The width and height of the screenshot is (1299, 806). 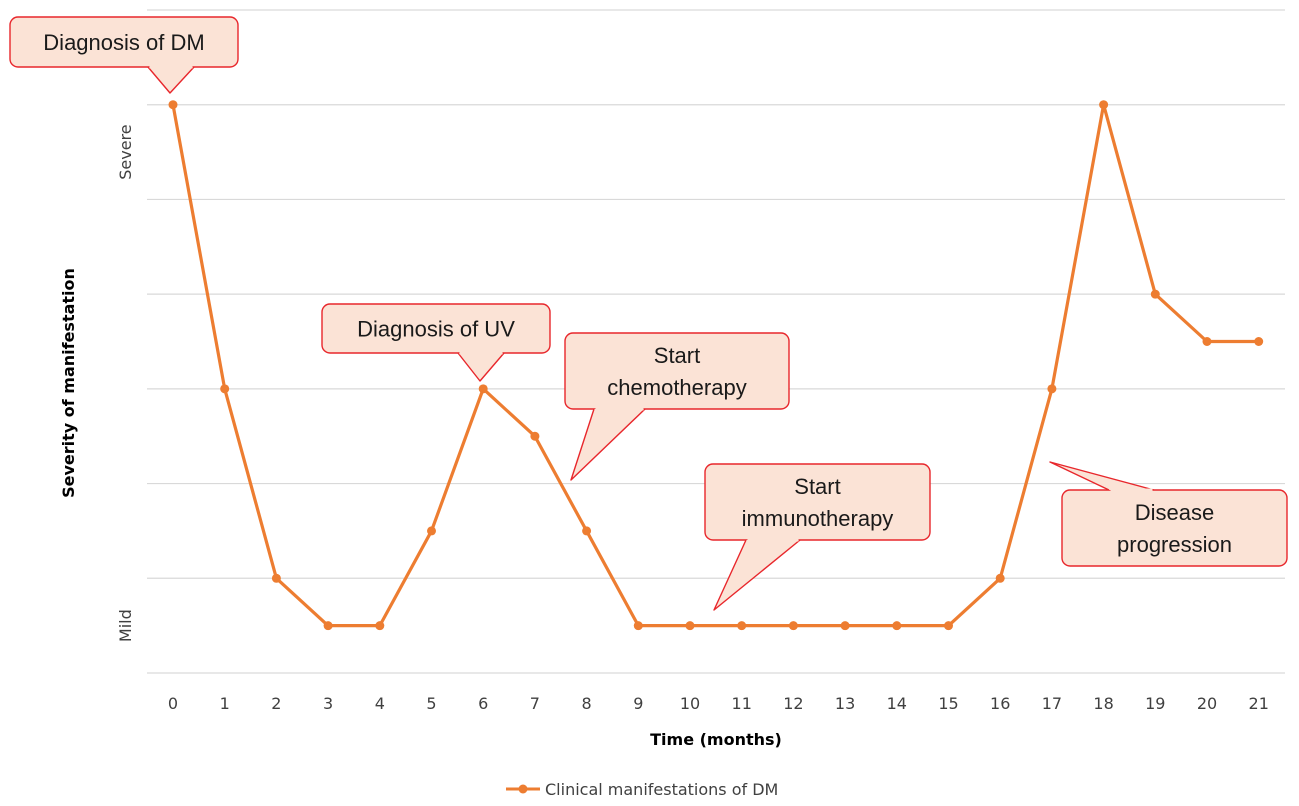 What do you see at coordinates (483, 703) in the screenshot?
I see `x-tick-label: 6` at bounding box center [483, 703].